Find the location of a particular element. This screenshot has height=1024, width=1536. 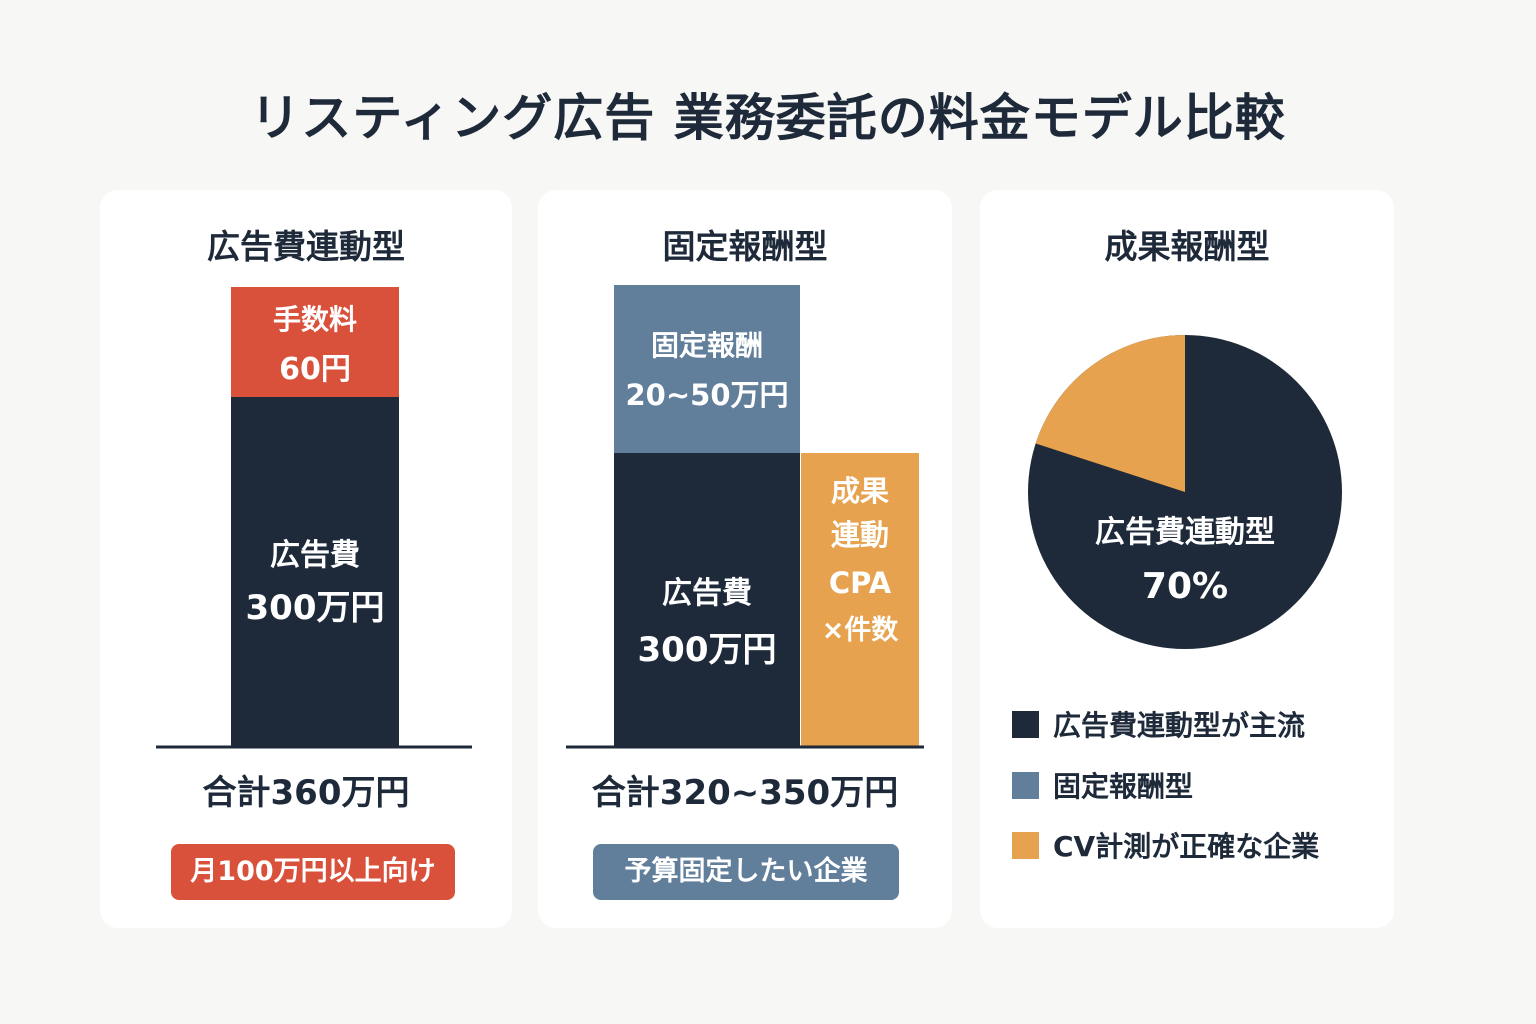

legend-item-cv: CV計測が正確な企業 is located at coordinates (1165, 847).